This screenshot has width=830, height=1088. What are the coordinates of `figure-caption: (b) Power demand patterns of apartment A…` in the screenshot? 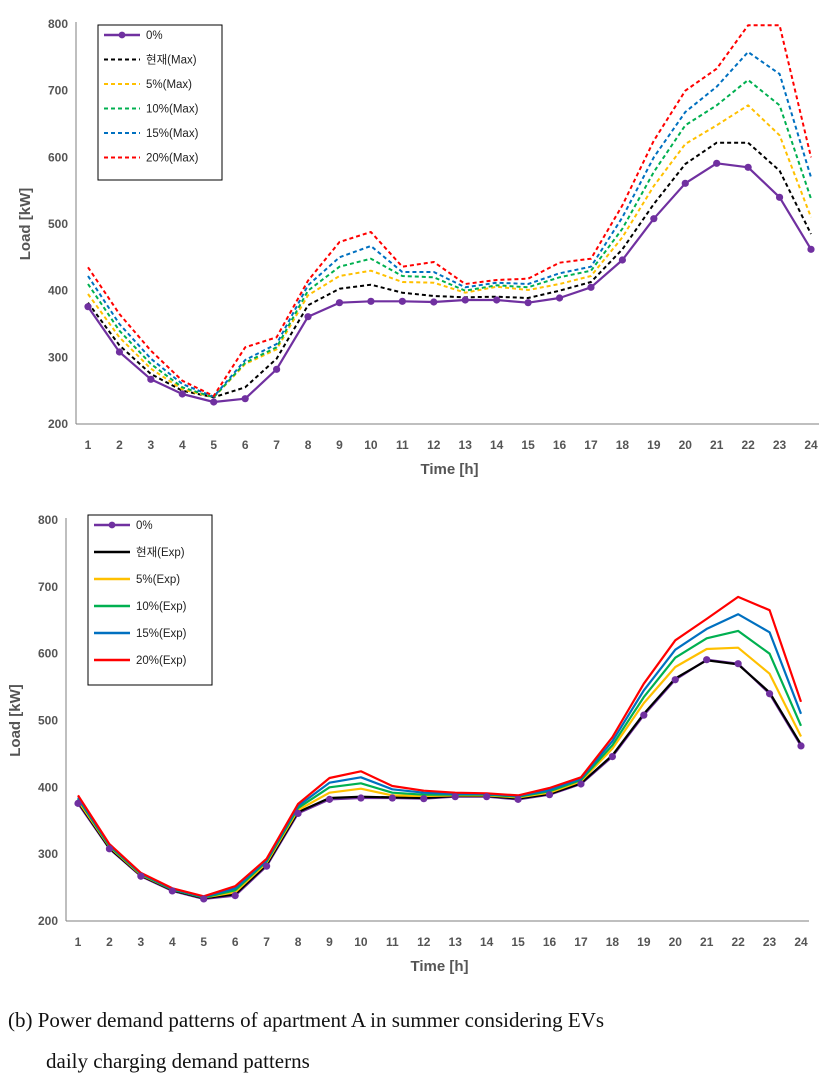 It's located at (416, 1041).